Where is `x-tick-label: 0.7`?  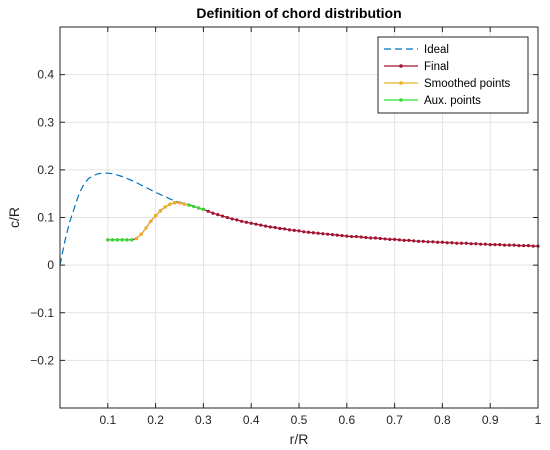
x-tick-label: 0.7 is located at coordinates (394, 420).